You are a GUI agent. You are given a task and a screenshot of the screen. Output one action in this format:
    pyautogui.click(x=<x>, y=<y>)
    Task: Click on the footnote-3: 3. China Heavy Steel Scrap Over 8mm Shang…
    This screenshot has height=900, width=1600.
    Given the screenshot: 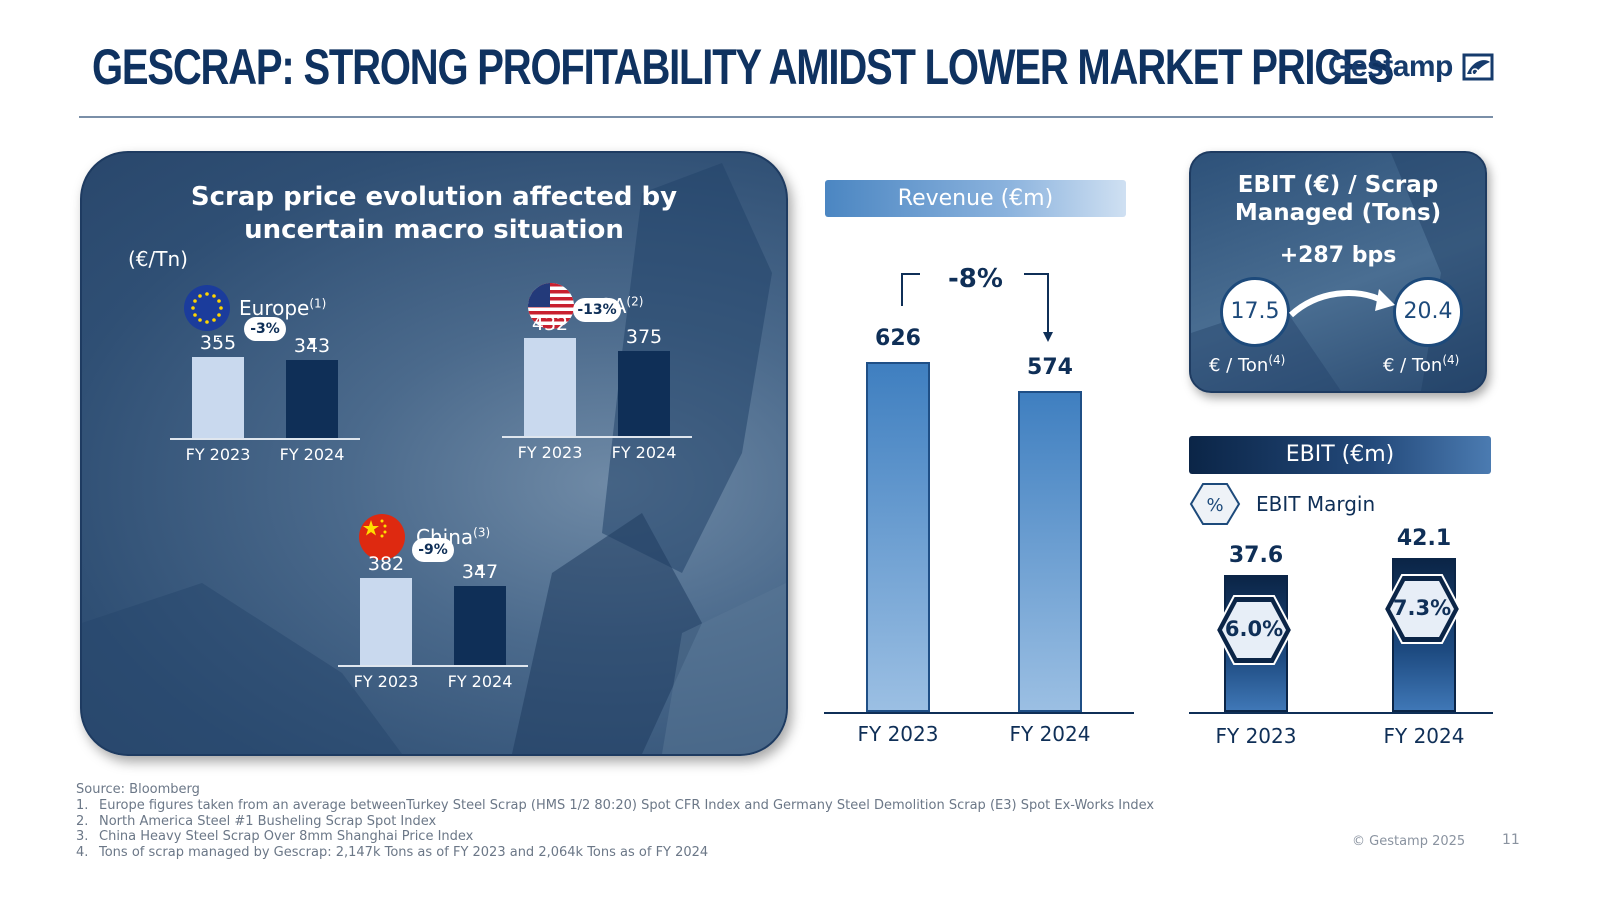 What is the action you would take?
    pyautogui.click(x=275, y=837)
    